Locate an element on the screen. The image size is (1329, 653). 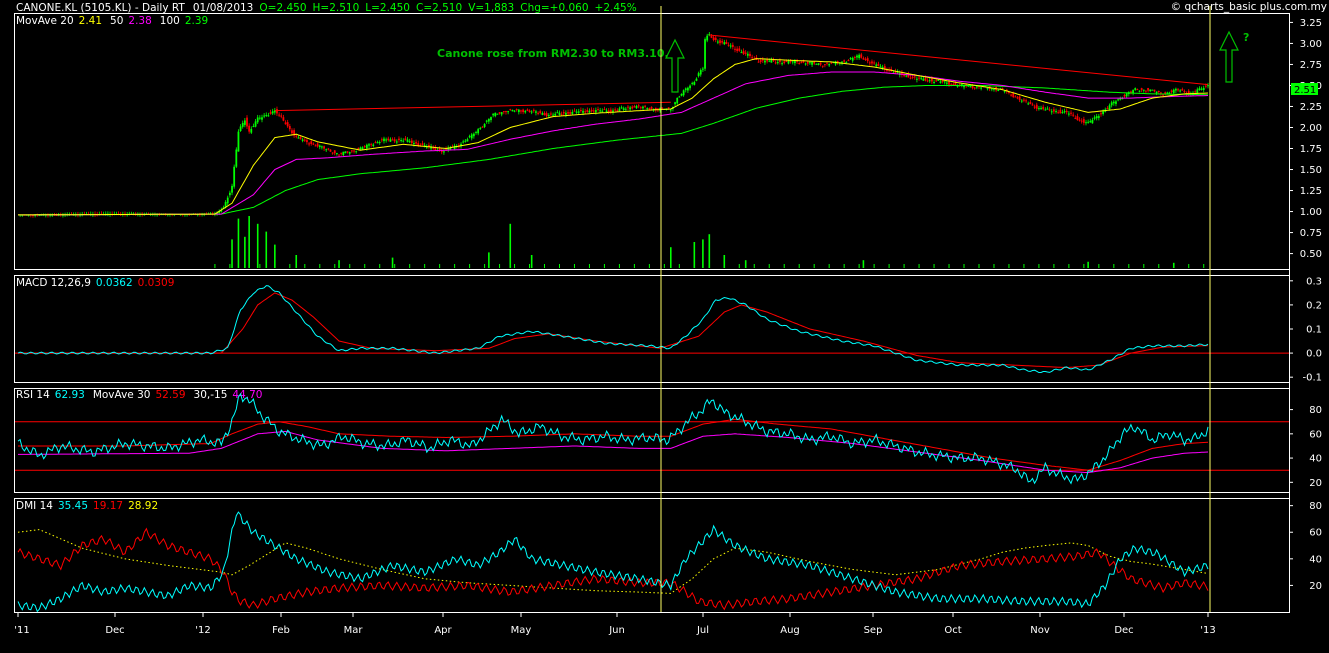
price-tick-label: 3.00 is located at coordinates (1311, 44).